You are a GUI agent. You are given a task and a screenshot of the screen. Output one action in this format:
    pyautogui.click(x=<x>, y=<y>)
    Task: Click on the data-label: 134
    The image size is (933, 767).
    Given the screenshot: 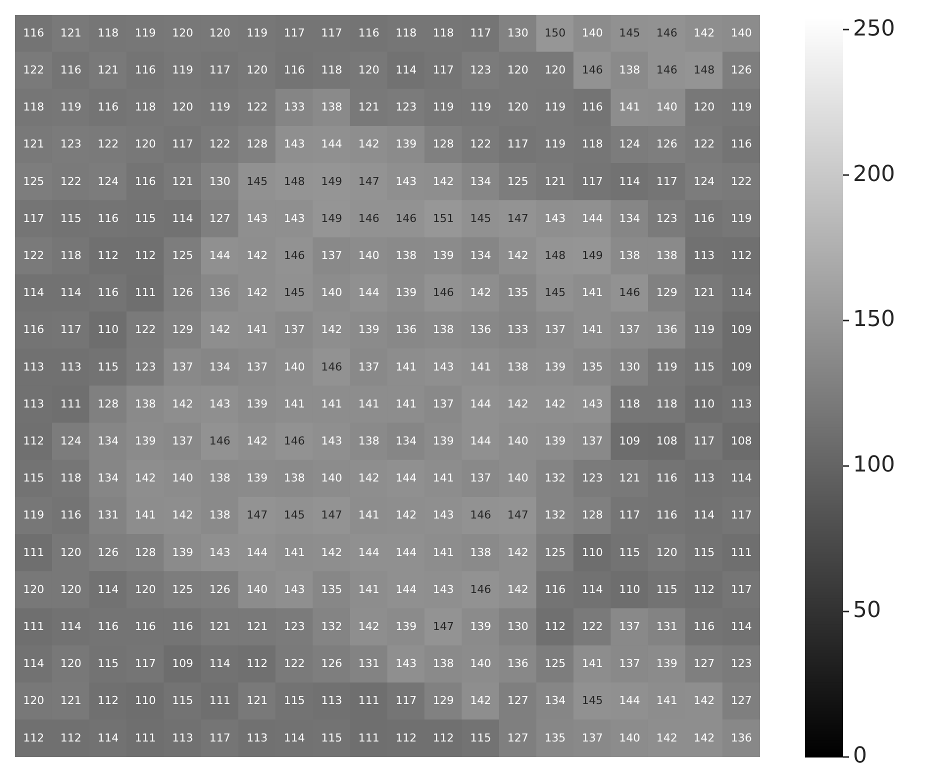 What is the action you would take?
    pyautogui.click(x=108, y=478)
    